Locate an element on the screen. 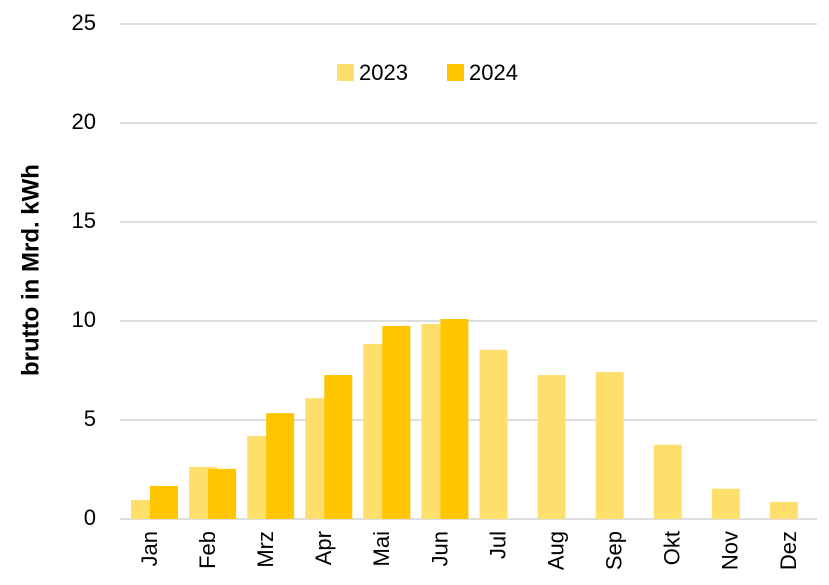  x-tick-label: Dez is located at coordinates (788, 550).